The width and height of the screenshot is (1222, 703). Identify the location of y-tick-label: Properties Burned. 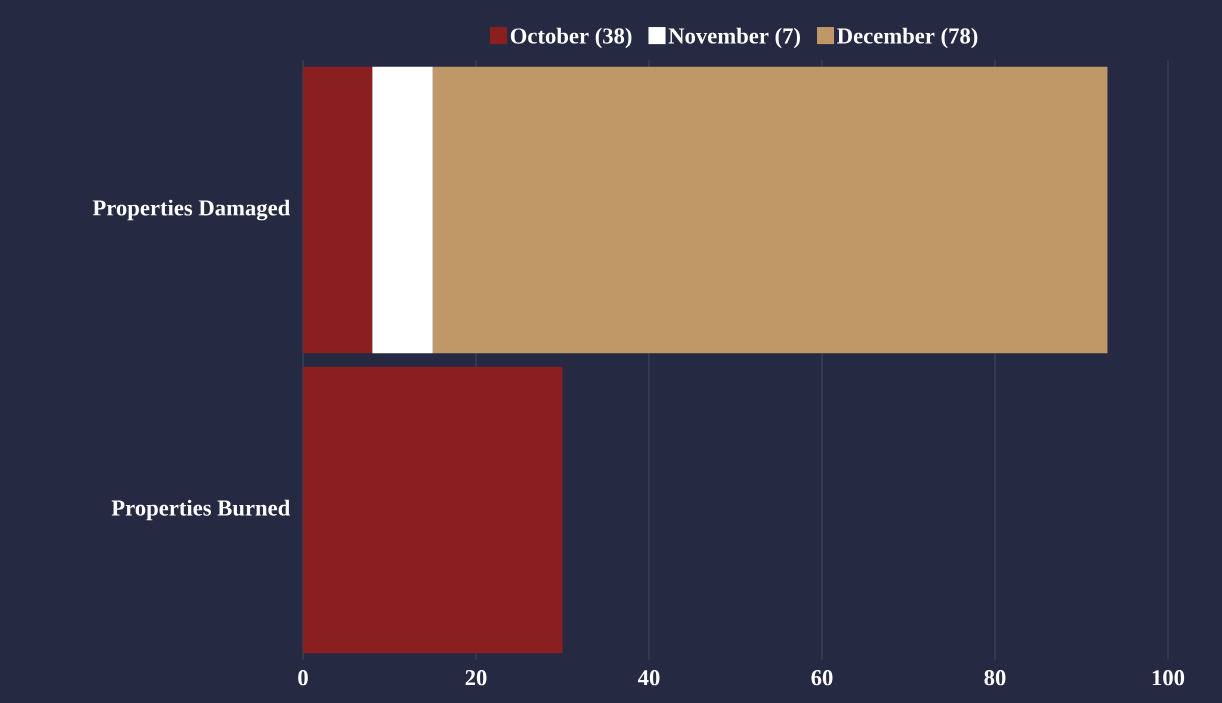
(201, 510).